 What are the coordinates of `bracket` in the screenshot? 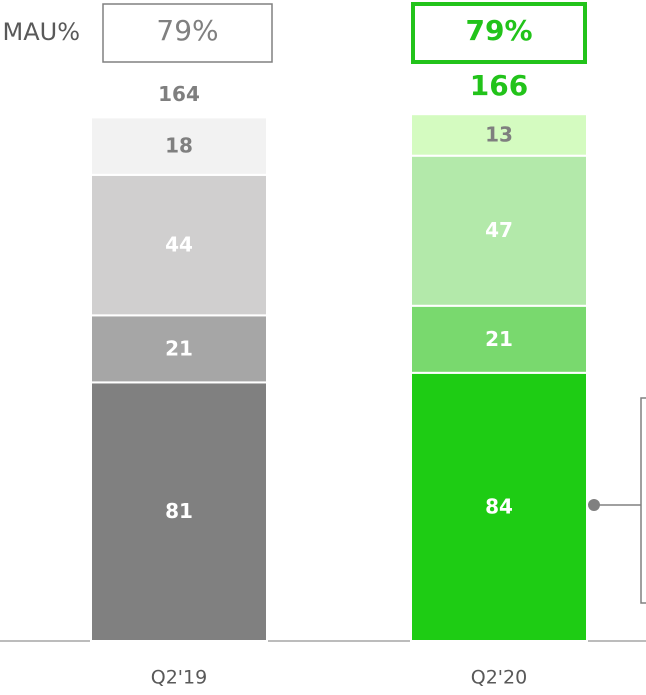 It's located at (620, 500).